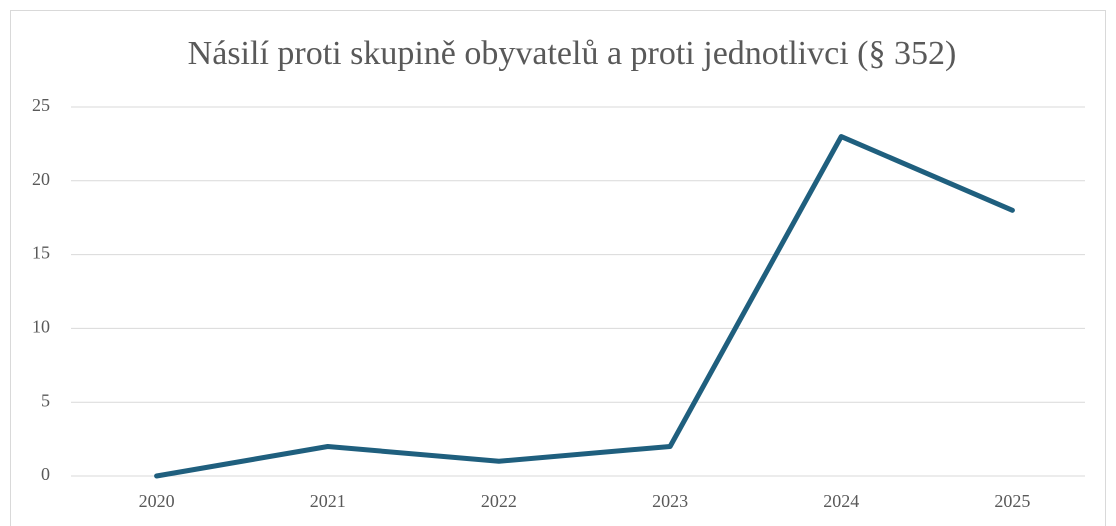 This screenshot has width=1116, height=526. I want to click on y-tick-label: 5, so click(45, 400).